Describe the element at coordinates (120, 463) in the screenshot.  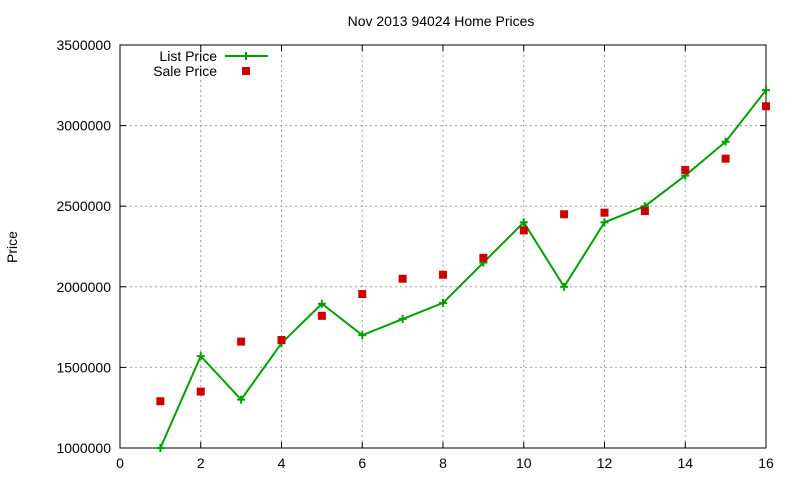
I see `x-tick-label: 0` at that location.